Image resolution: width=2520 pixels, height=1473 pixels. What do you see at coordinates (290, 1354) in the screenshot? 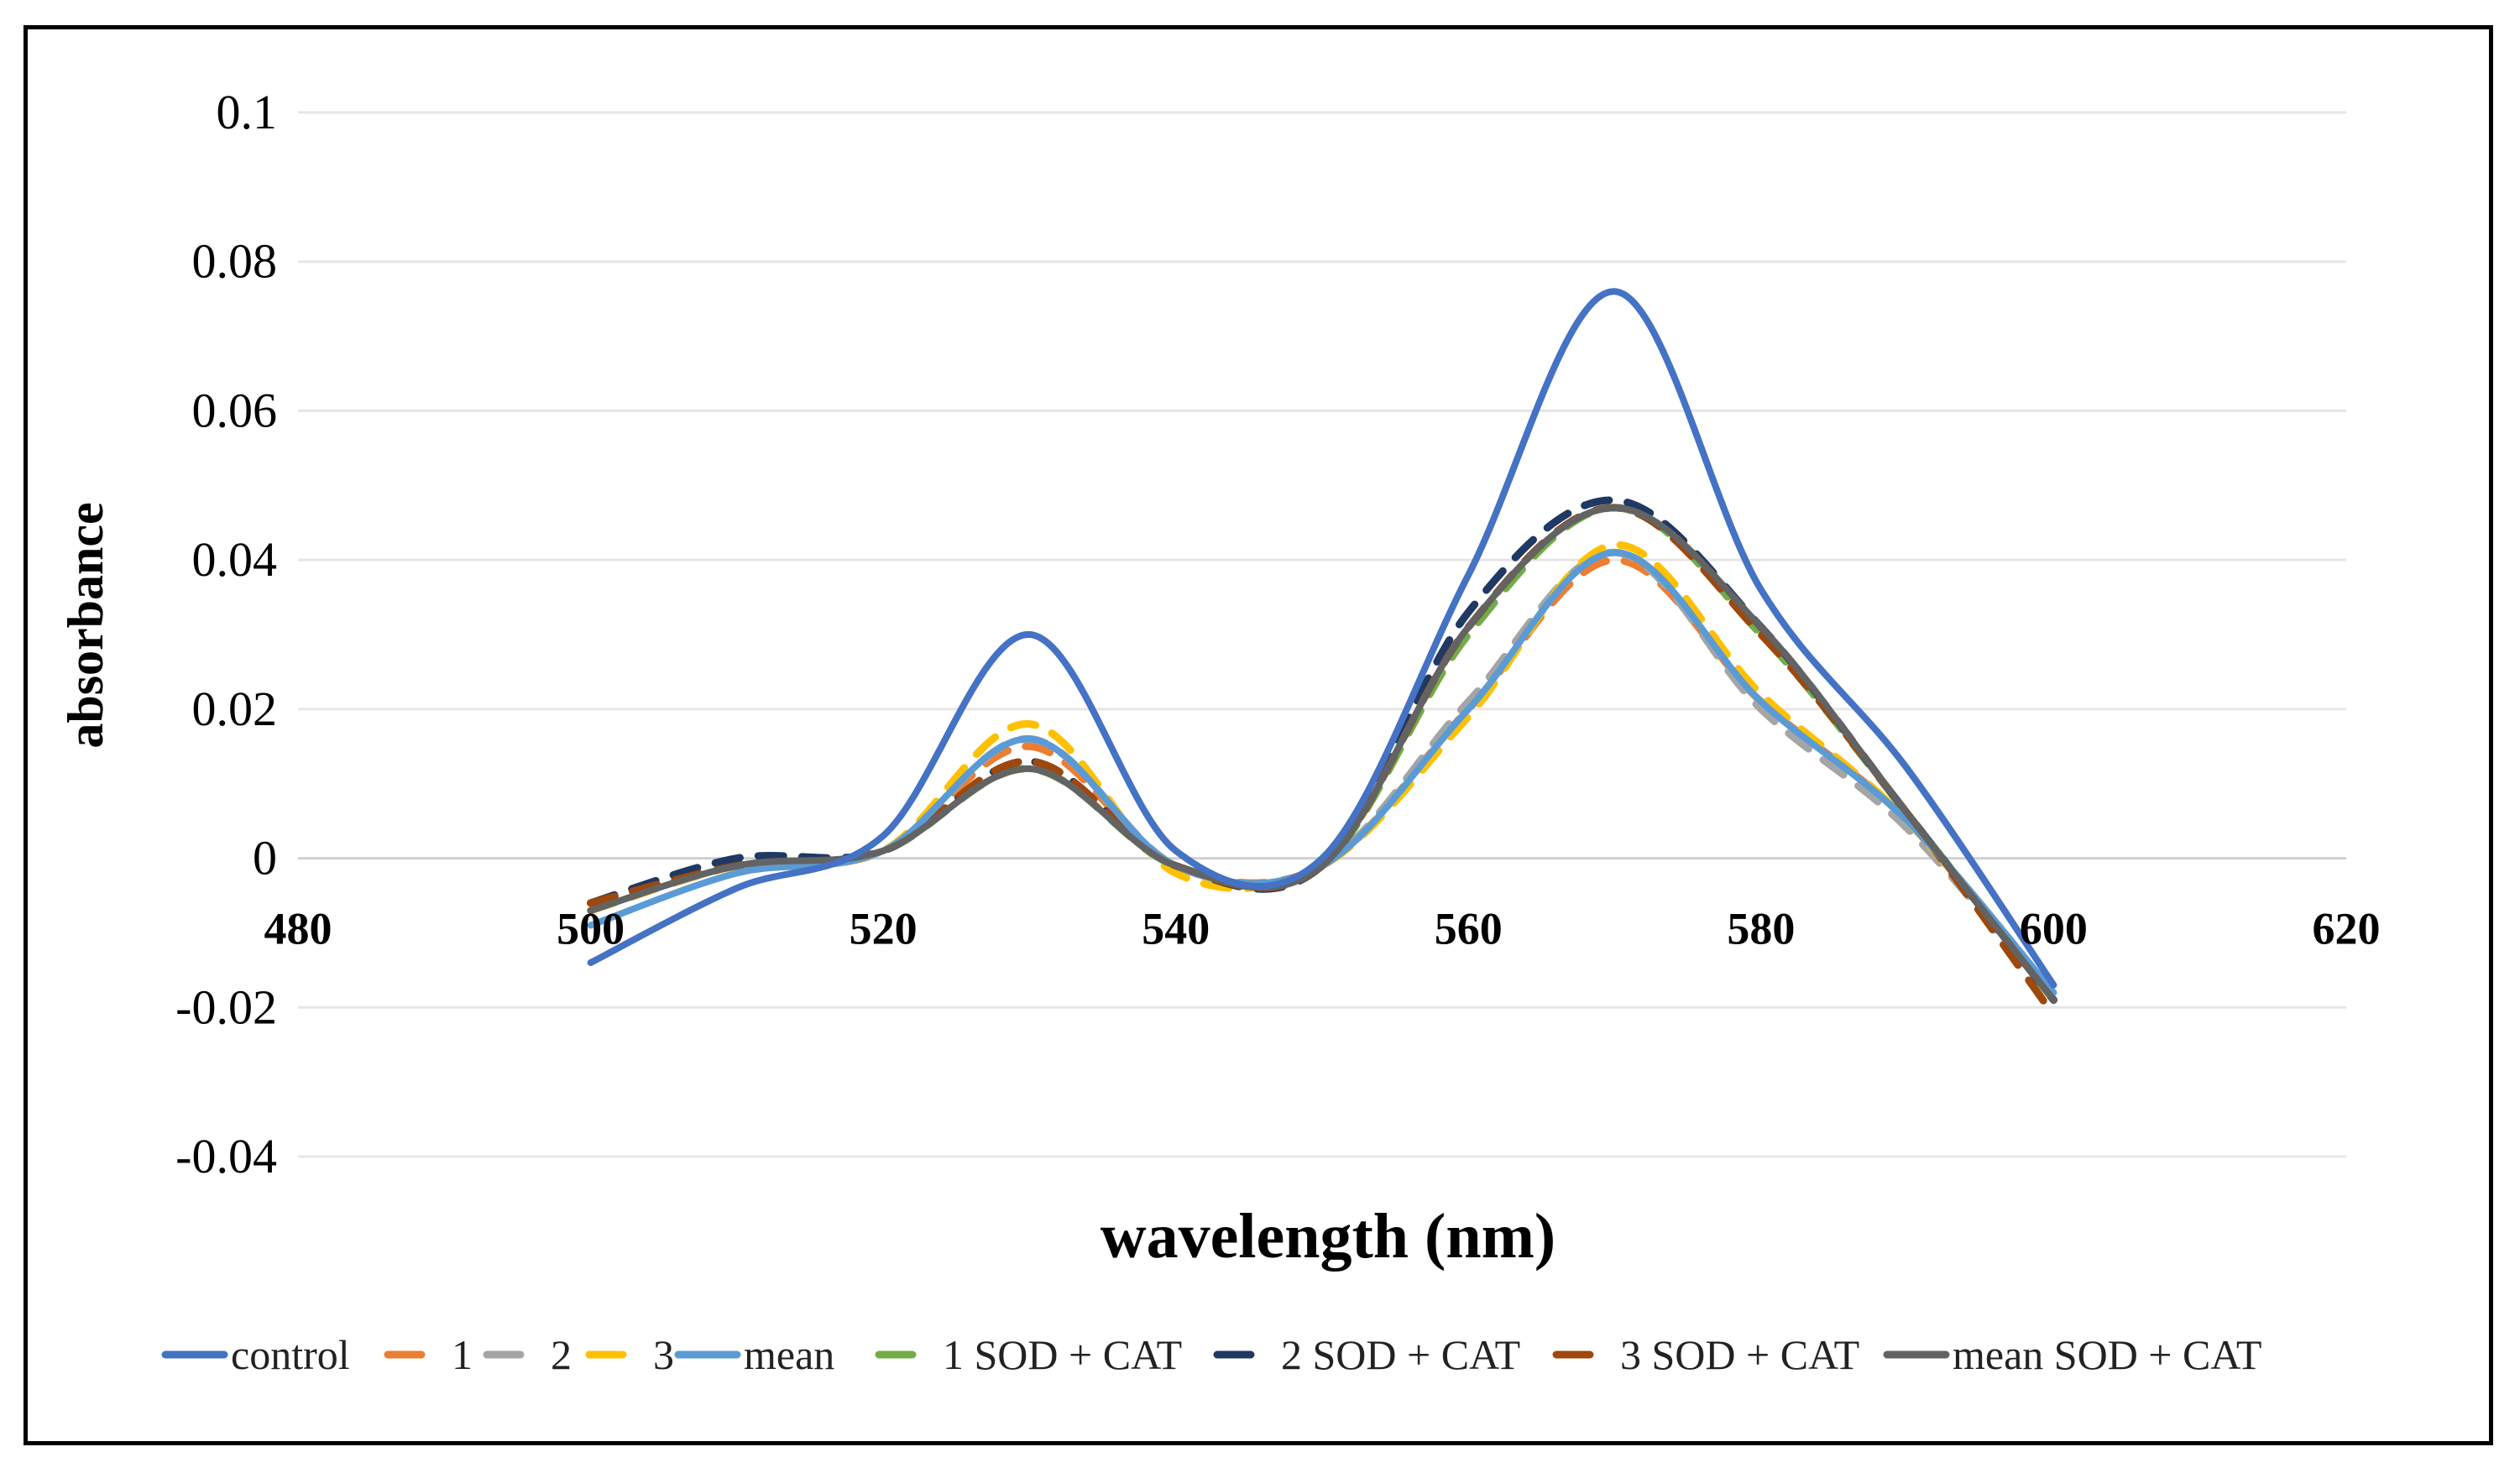
I see `legend-label: control` at bounding box center [290, 1354].